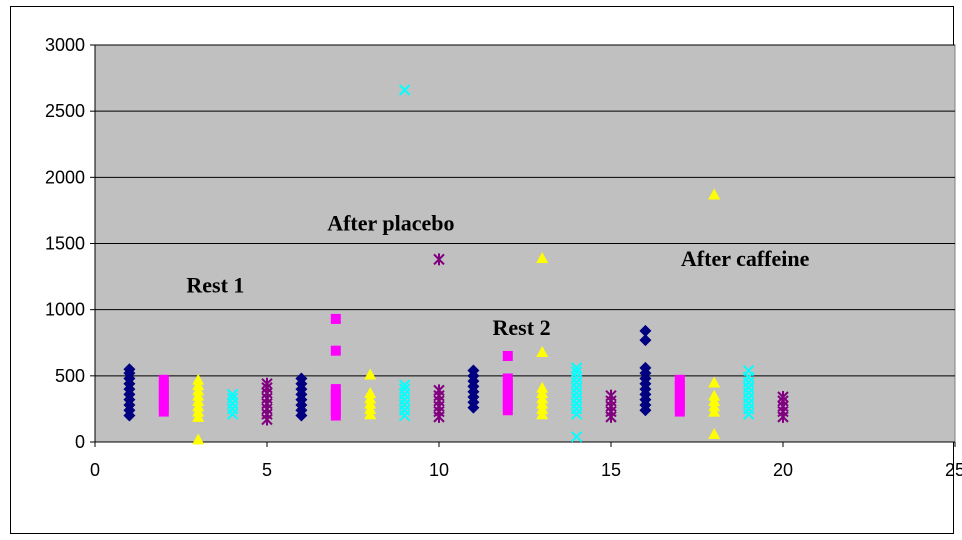 This screenshot has width=962, height=540. I want to click on y-tick-label: 1000, so click(65, 310).